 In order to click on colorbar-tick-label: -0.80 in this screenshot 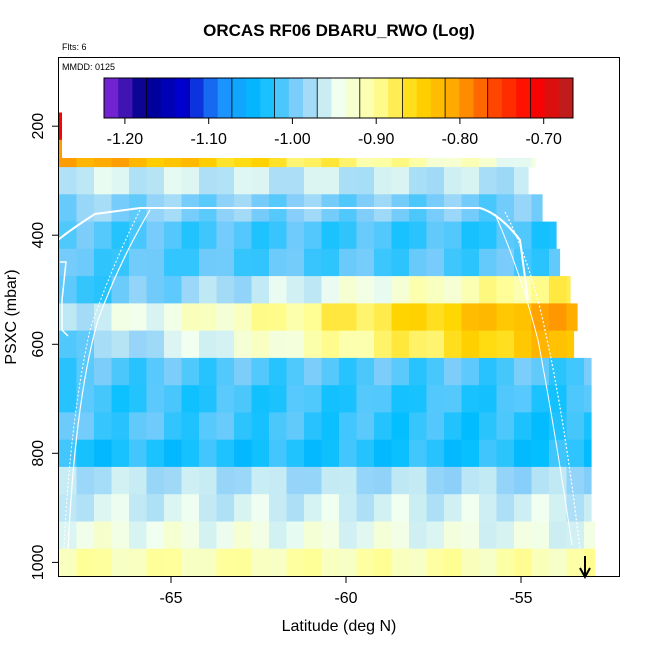, I will do `click(460, 139)`.